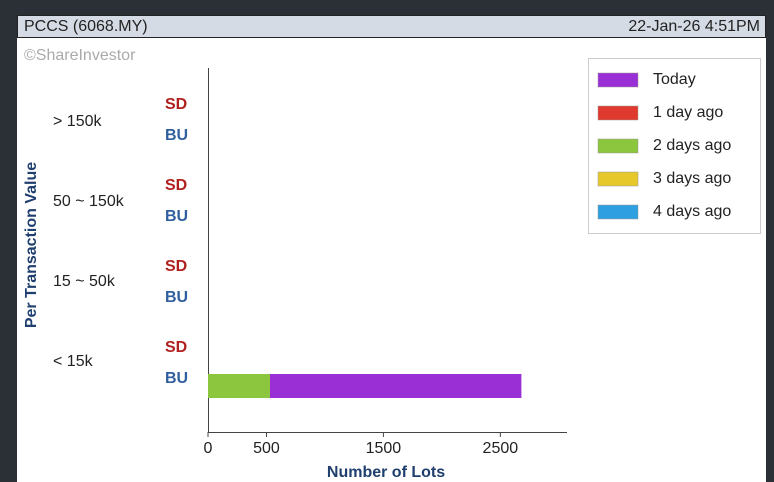  What do you see at coordinates (208, 448) in the screenshot?
I see `x-tick-label: 0` at bounding box center [208, 448].